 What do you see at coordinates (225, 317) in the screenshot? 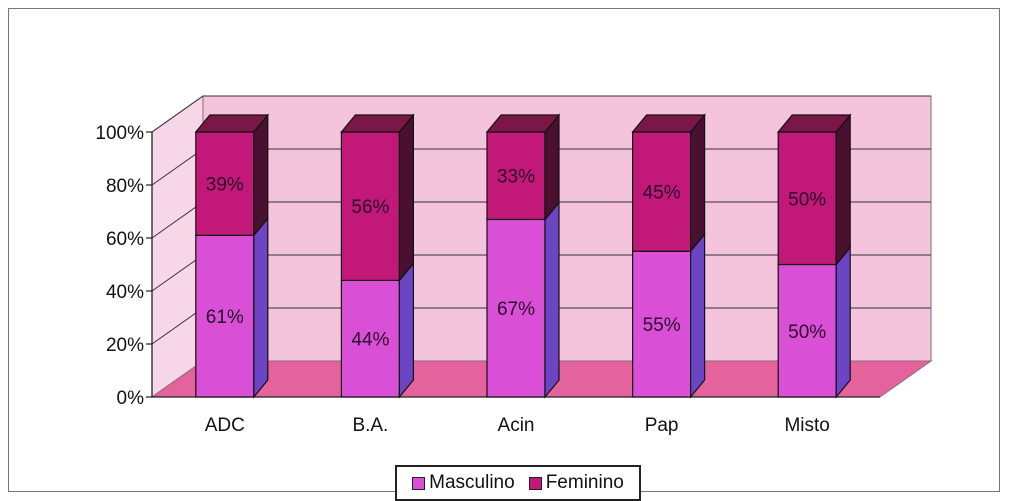
I see `data-label-masculino: 61%` at bounding box center [225, 317].